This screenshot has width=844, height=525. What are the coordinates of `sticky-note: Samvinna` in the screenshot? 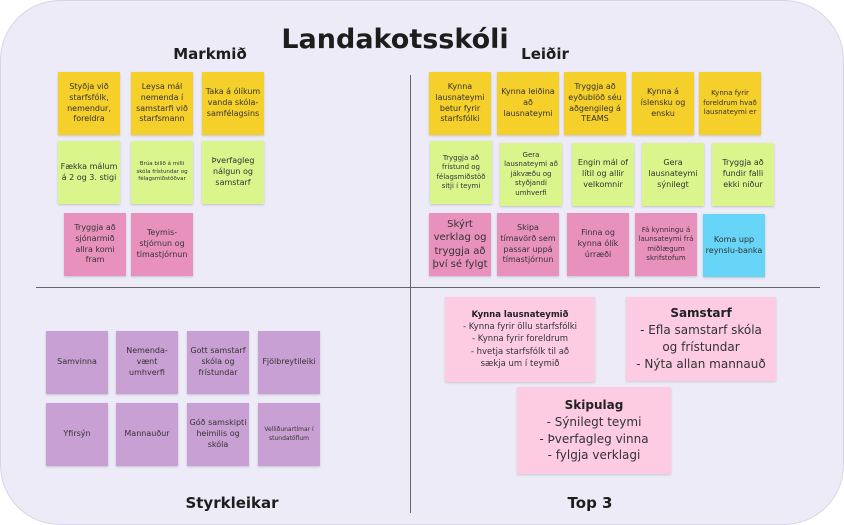 It's located at (77, 362).